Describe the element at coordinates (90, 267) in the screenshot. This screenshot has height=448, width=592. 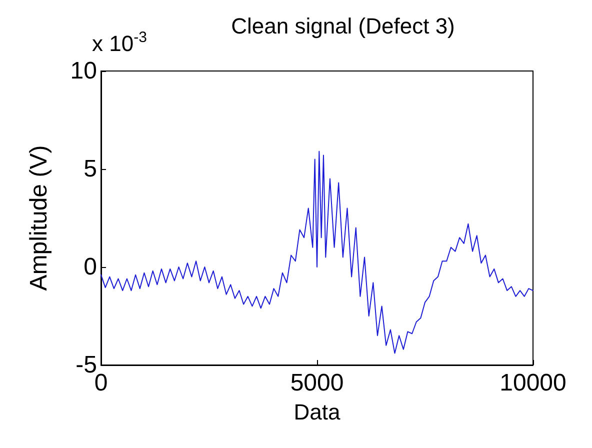
I see `y-tick-label: 0` at that location.